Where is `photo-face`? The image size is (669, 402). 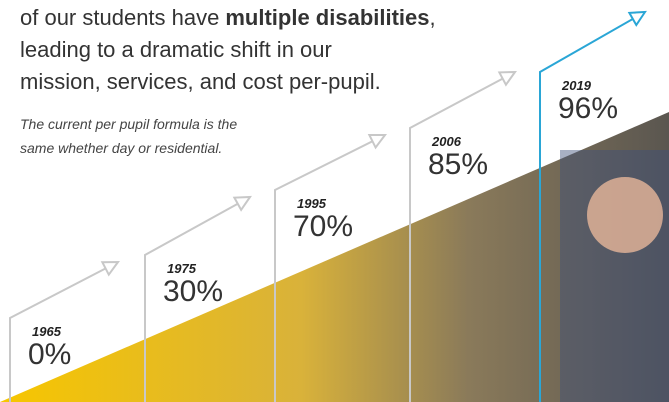 photo-face is located at coordinates (625, 215).